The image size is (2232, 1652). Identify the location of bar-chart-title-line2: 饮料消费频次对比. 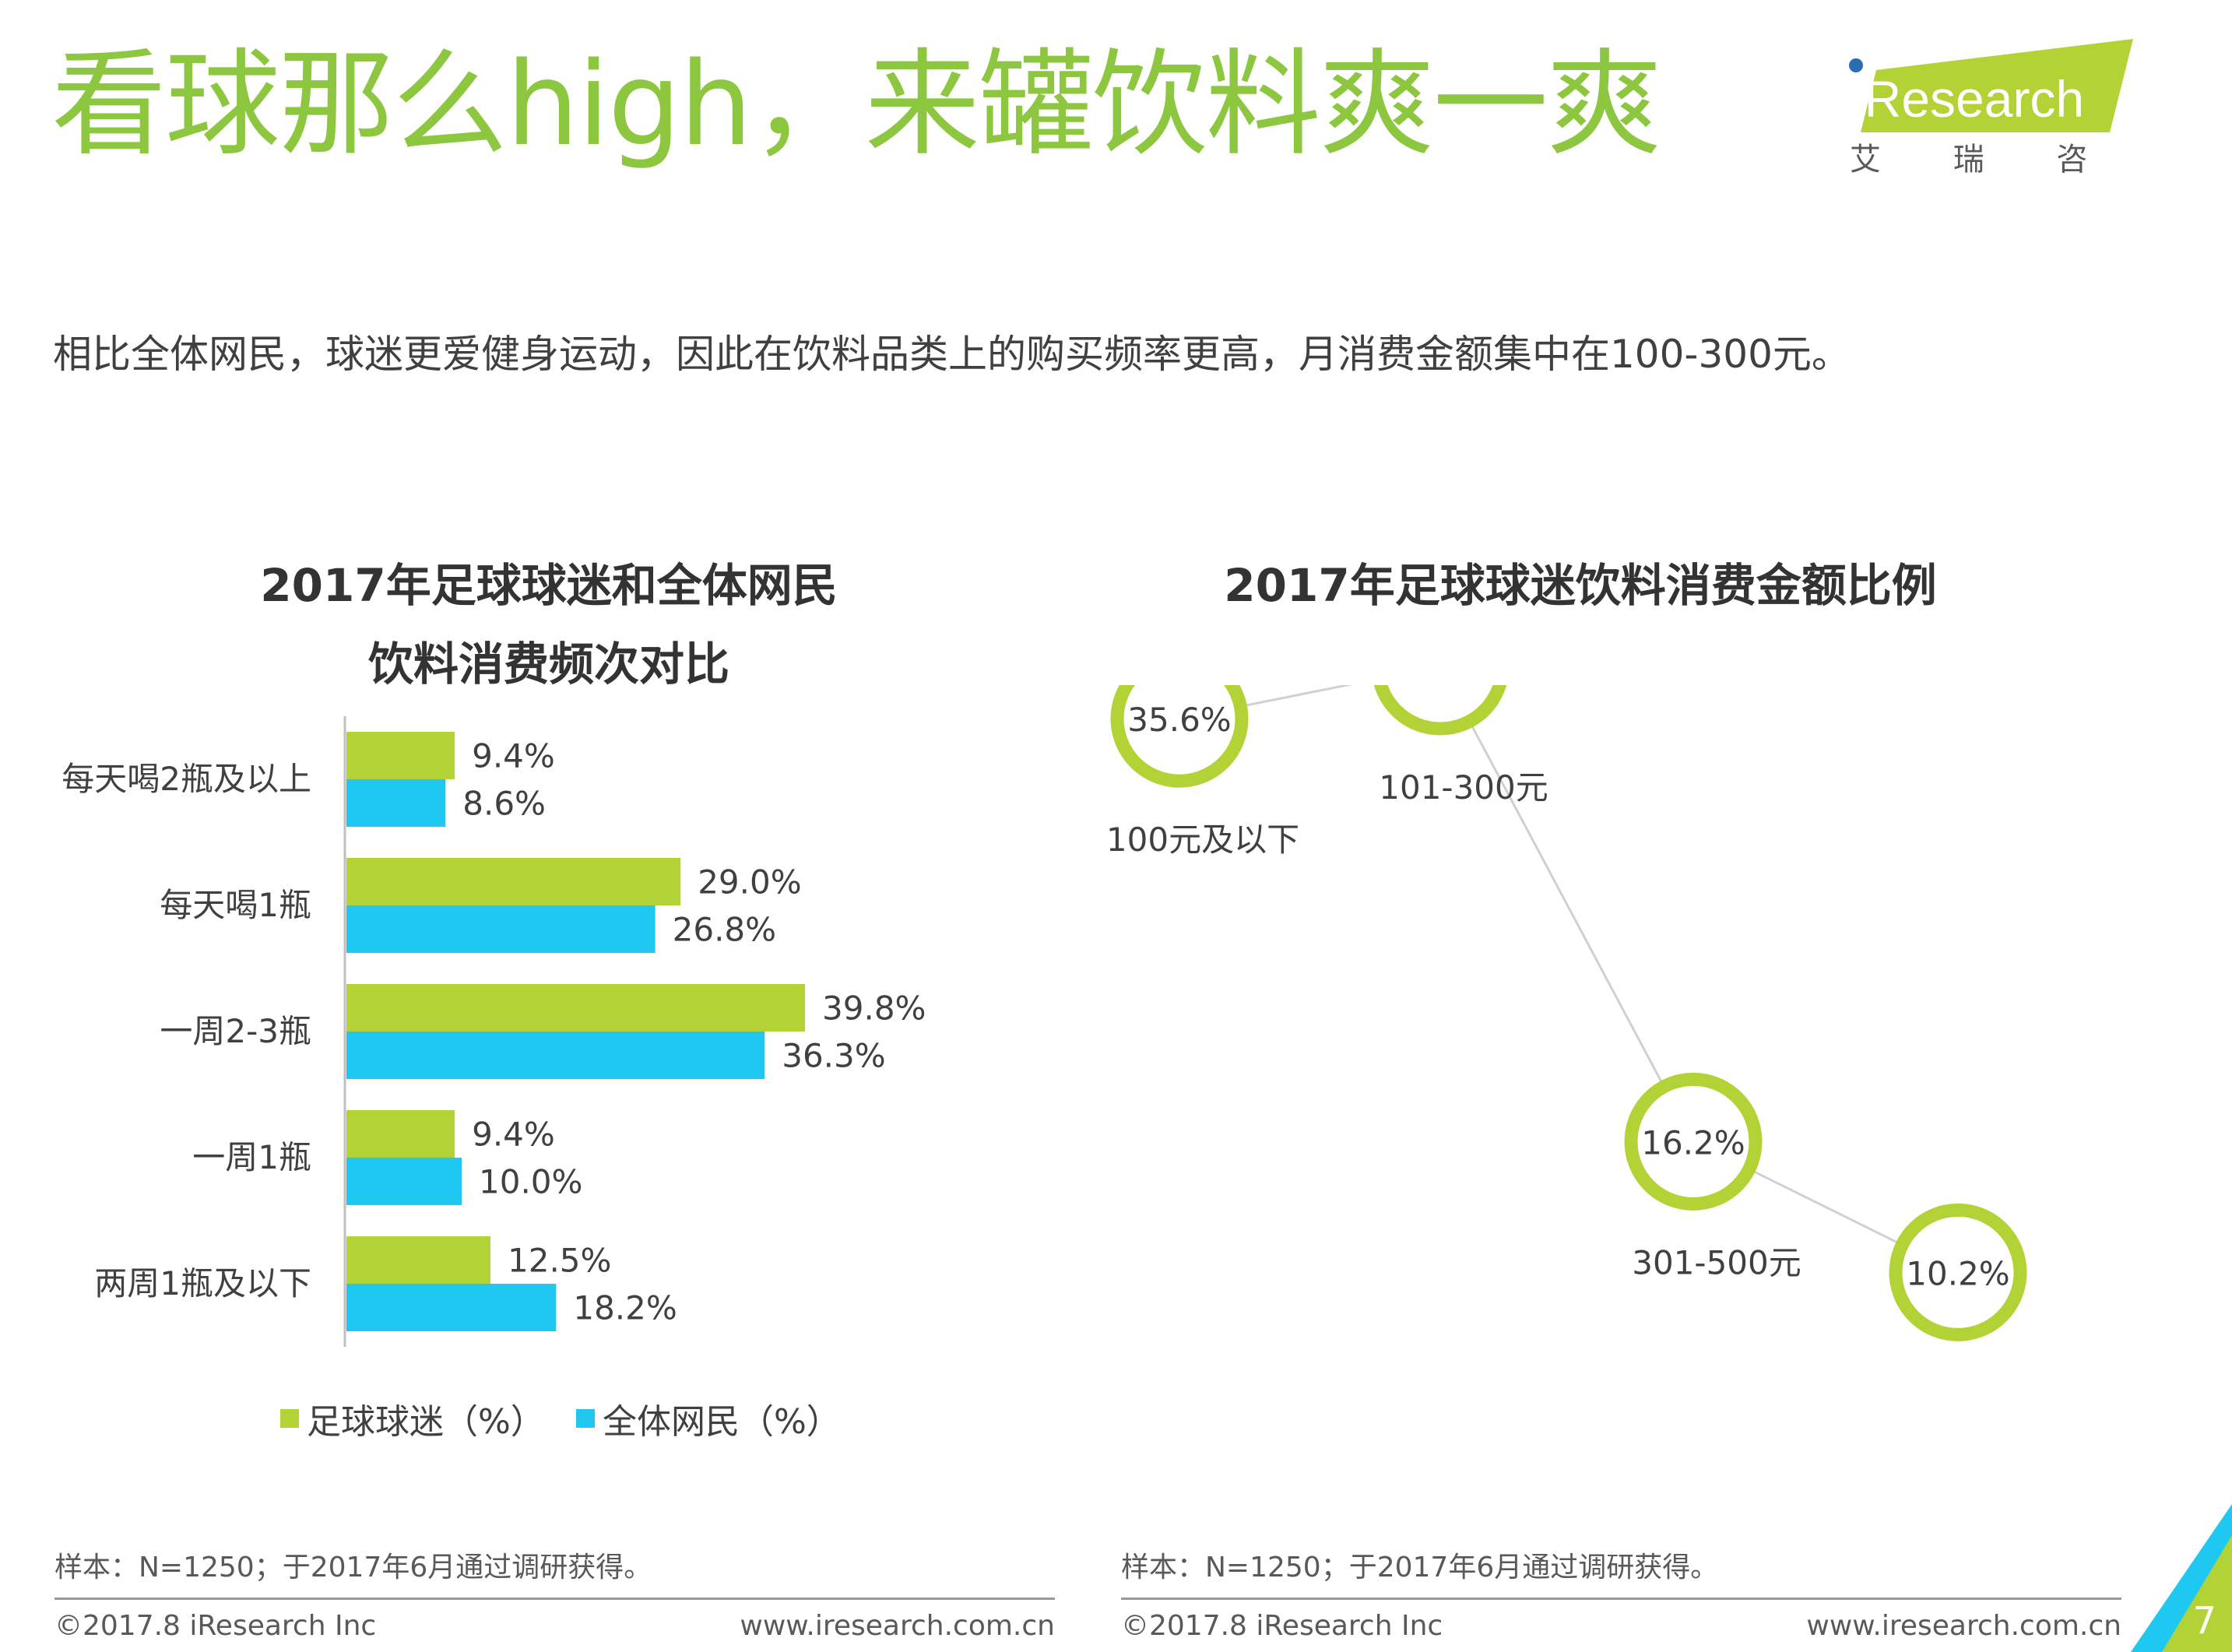
(548, 664).